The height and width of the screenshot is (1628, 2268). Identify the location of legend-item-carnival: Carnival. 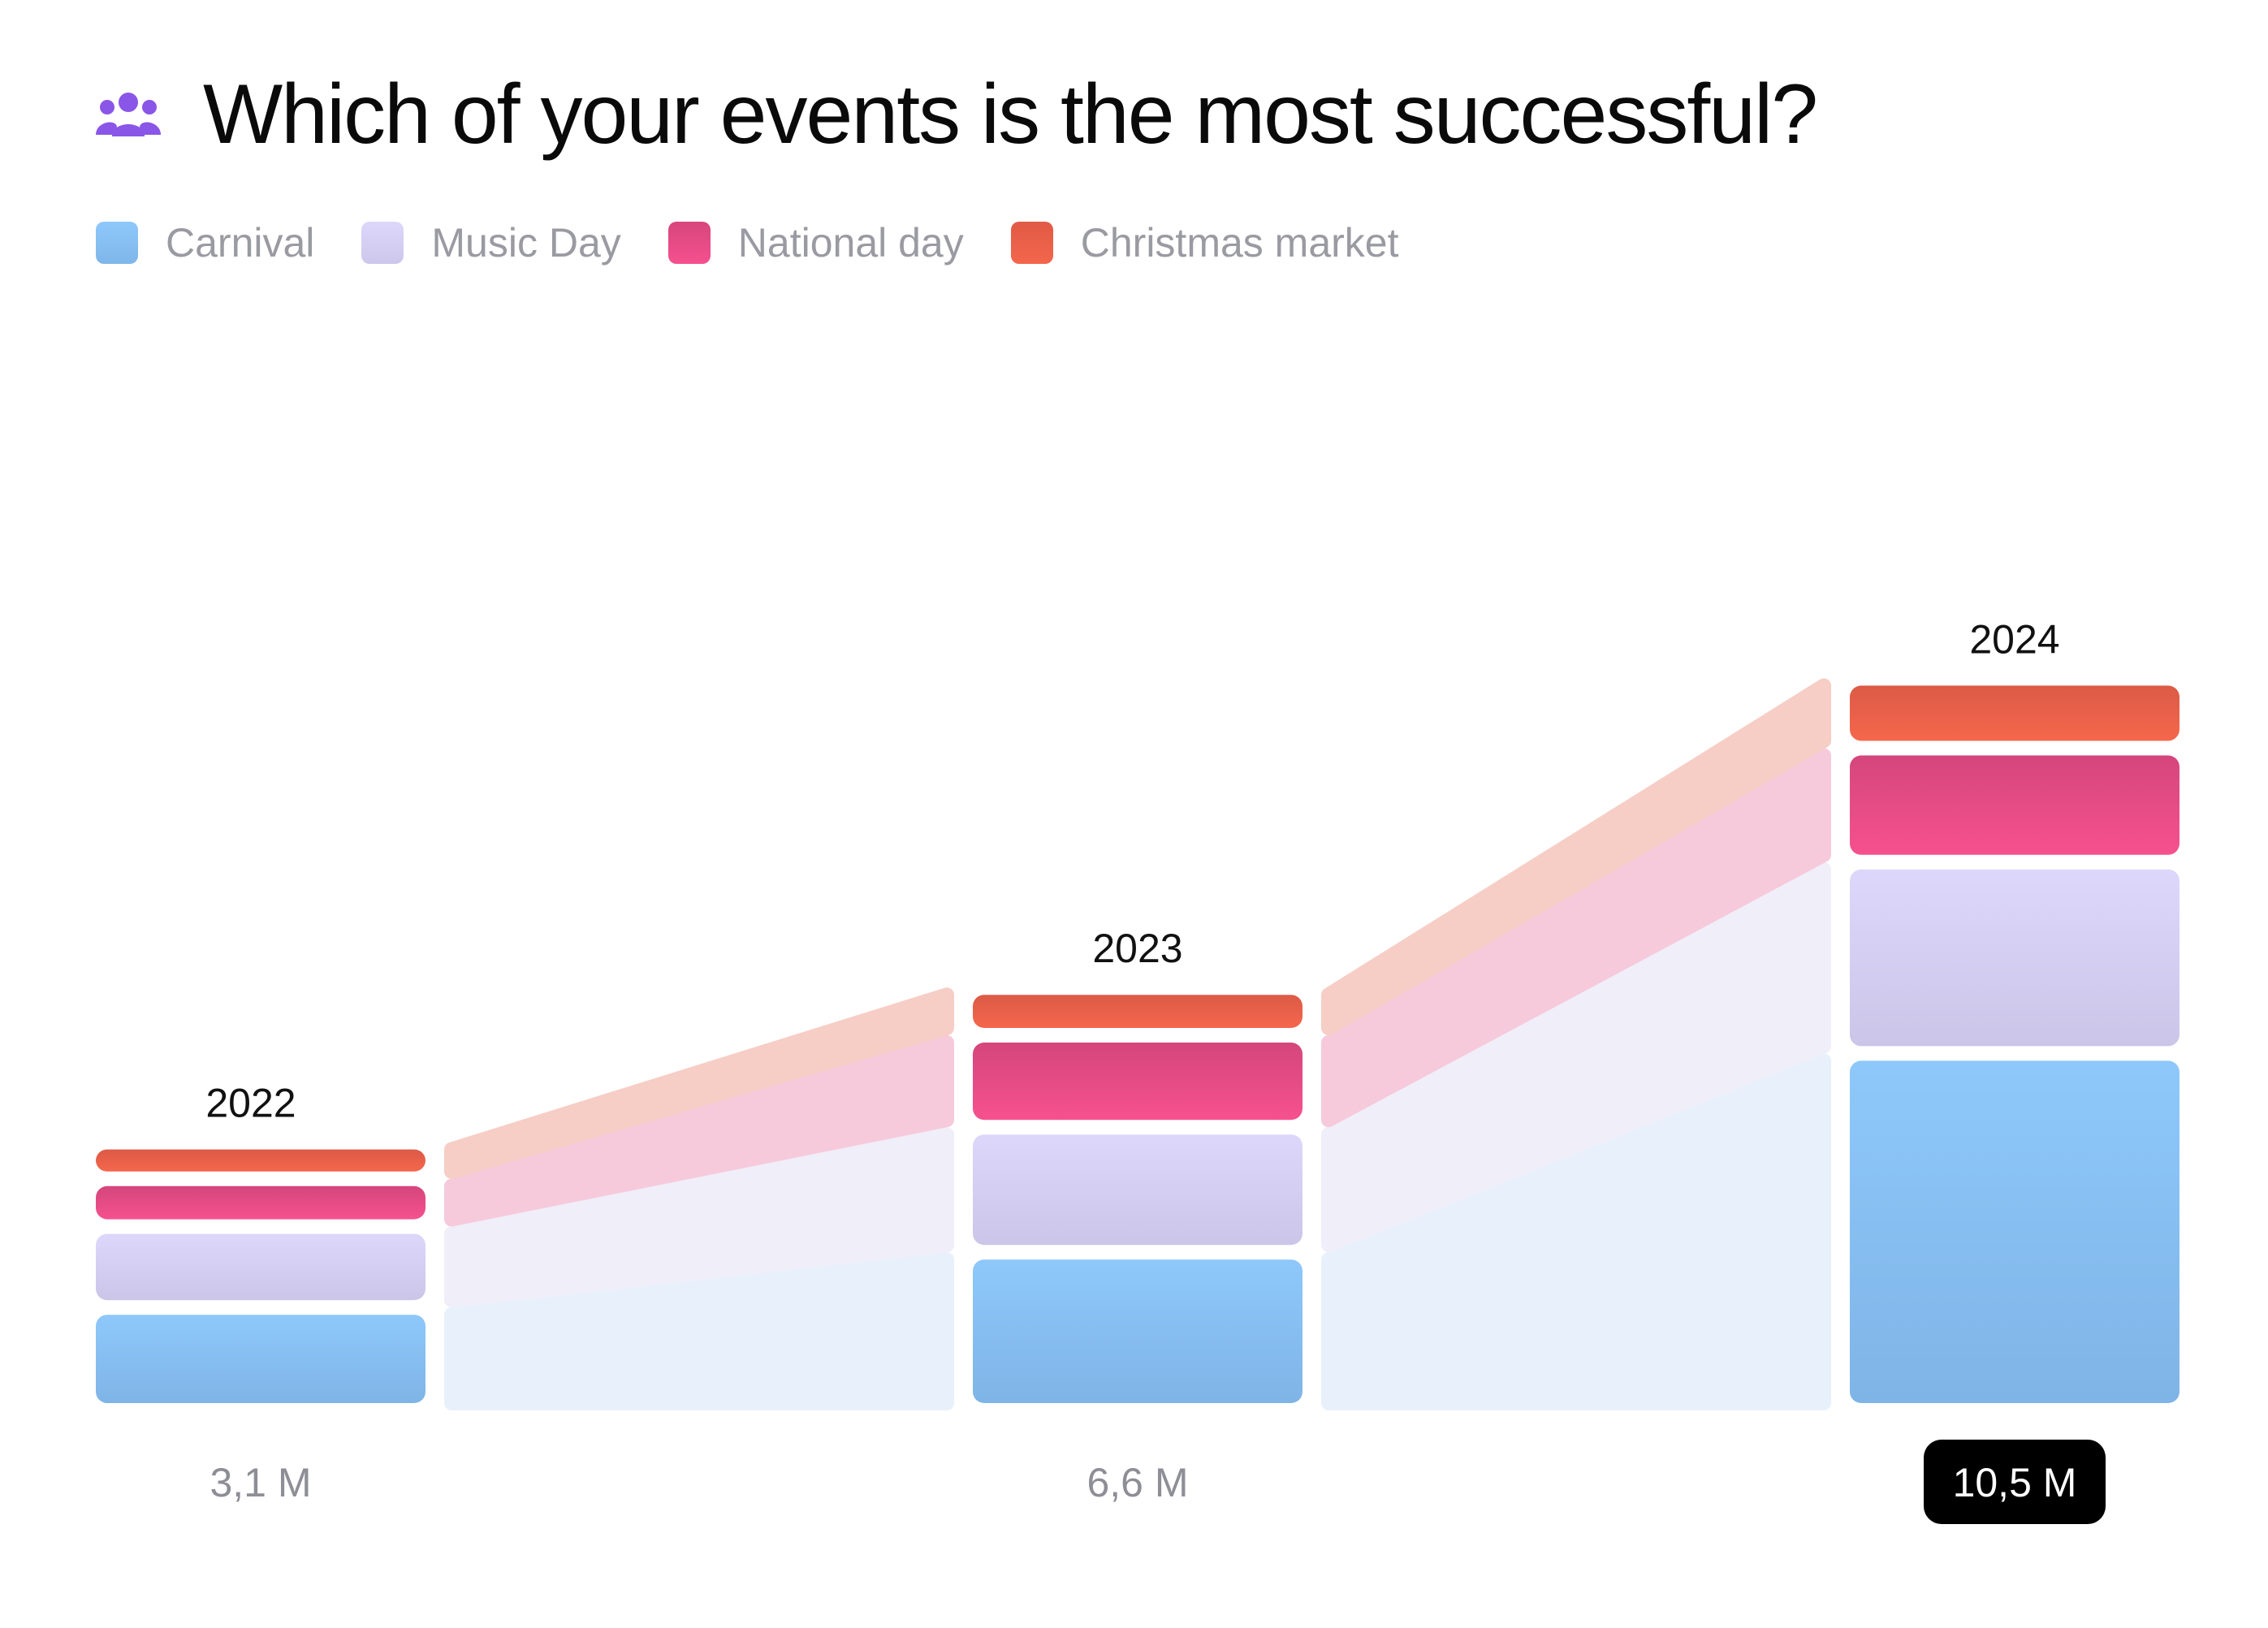
(205, 242).